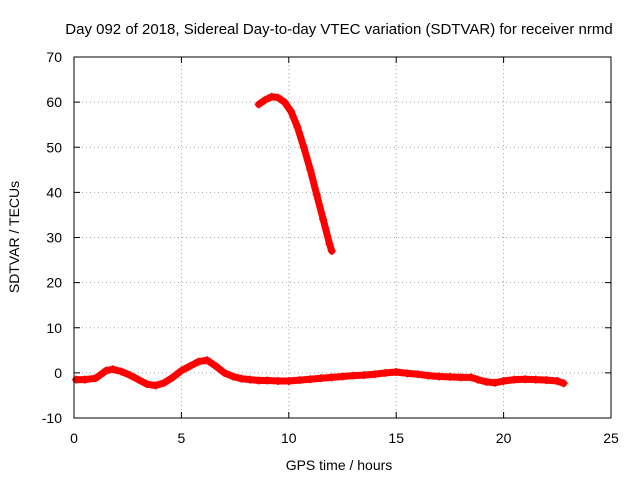 The width and height of the screenshot is (640, 480). What do you see at coordinates (54, 238) in the screenshot?
I see `y-tick-label: 30` at bounding box center [54, 238].